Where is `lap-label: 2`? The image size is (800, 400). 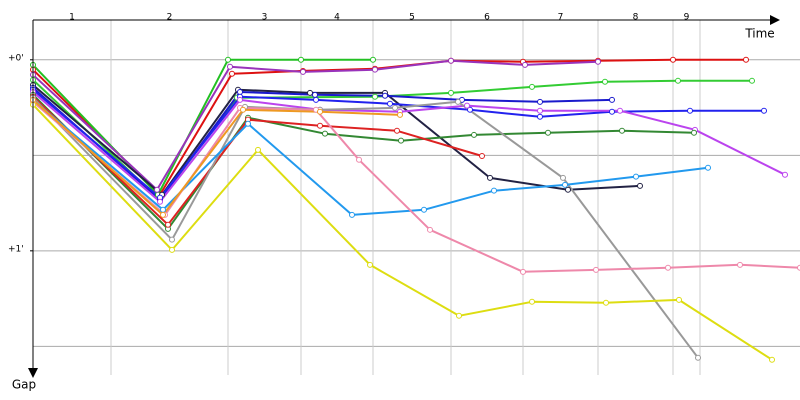
lap-label: 2 is located at coordinates (170, 18).